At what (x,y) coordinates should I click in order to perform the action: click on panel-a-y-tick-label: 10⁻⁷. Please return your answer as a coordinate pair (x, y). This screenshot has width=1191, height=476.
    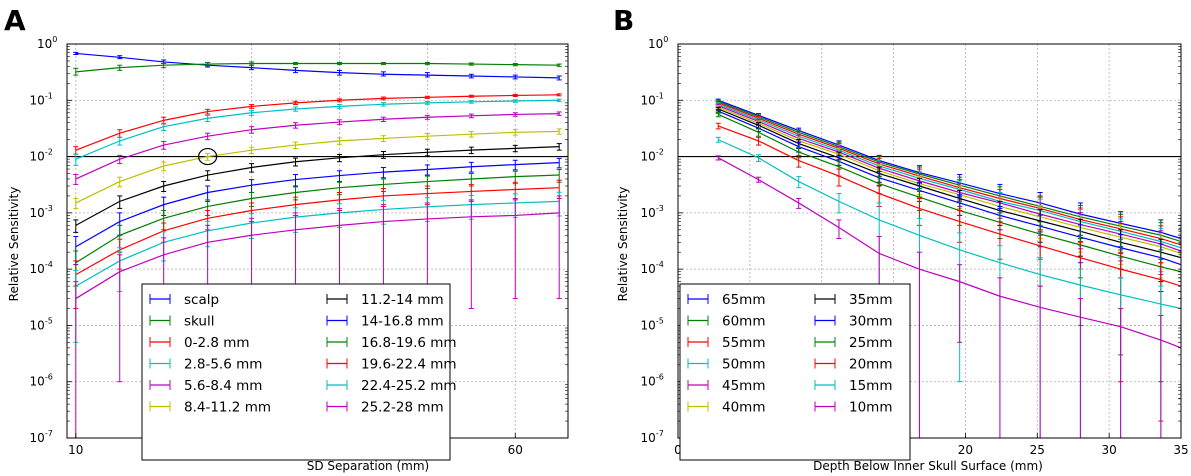
    Looking at the image, I should click on (41, 437).